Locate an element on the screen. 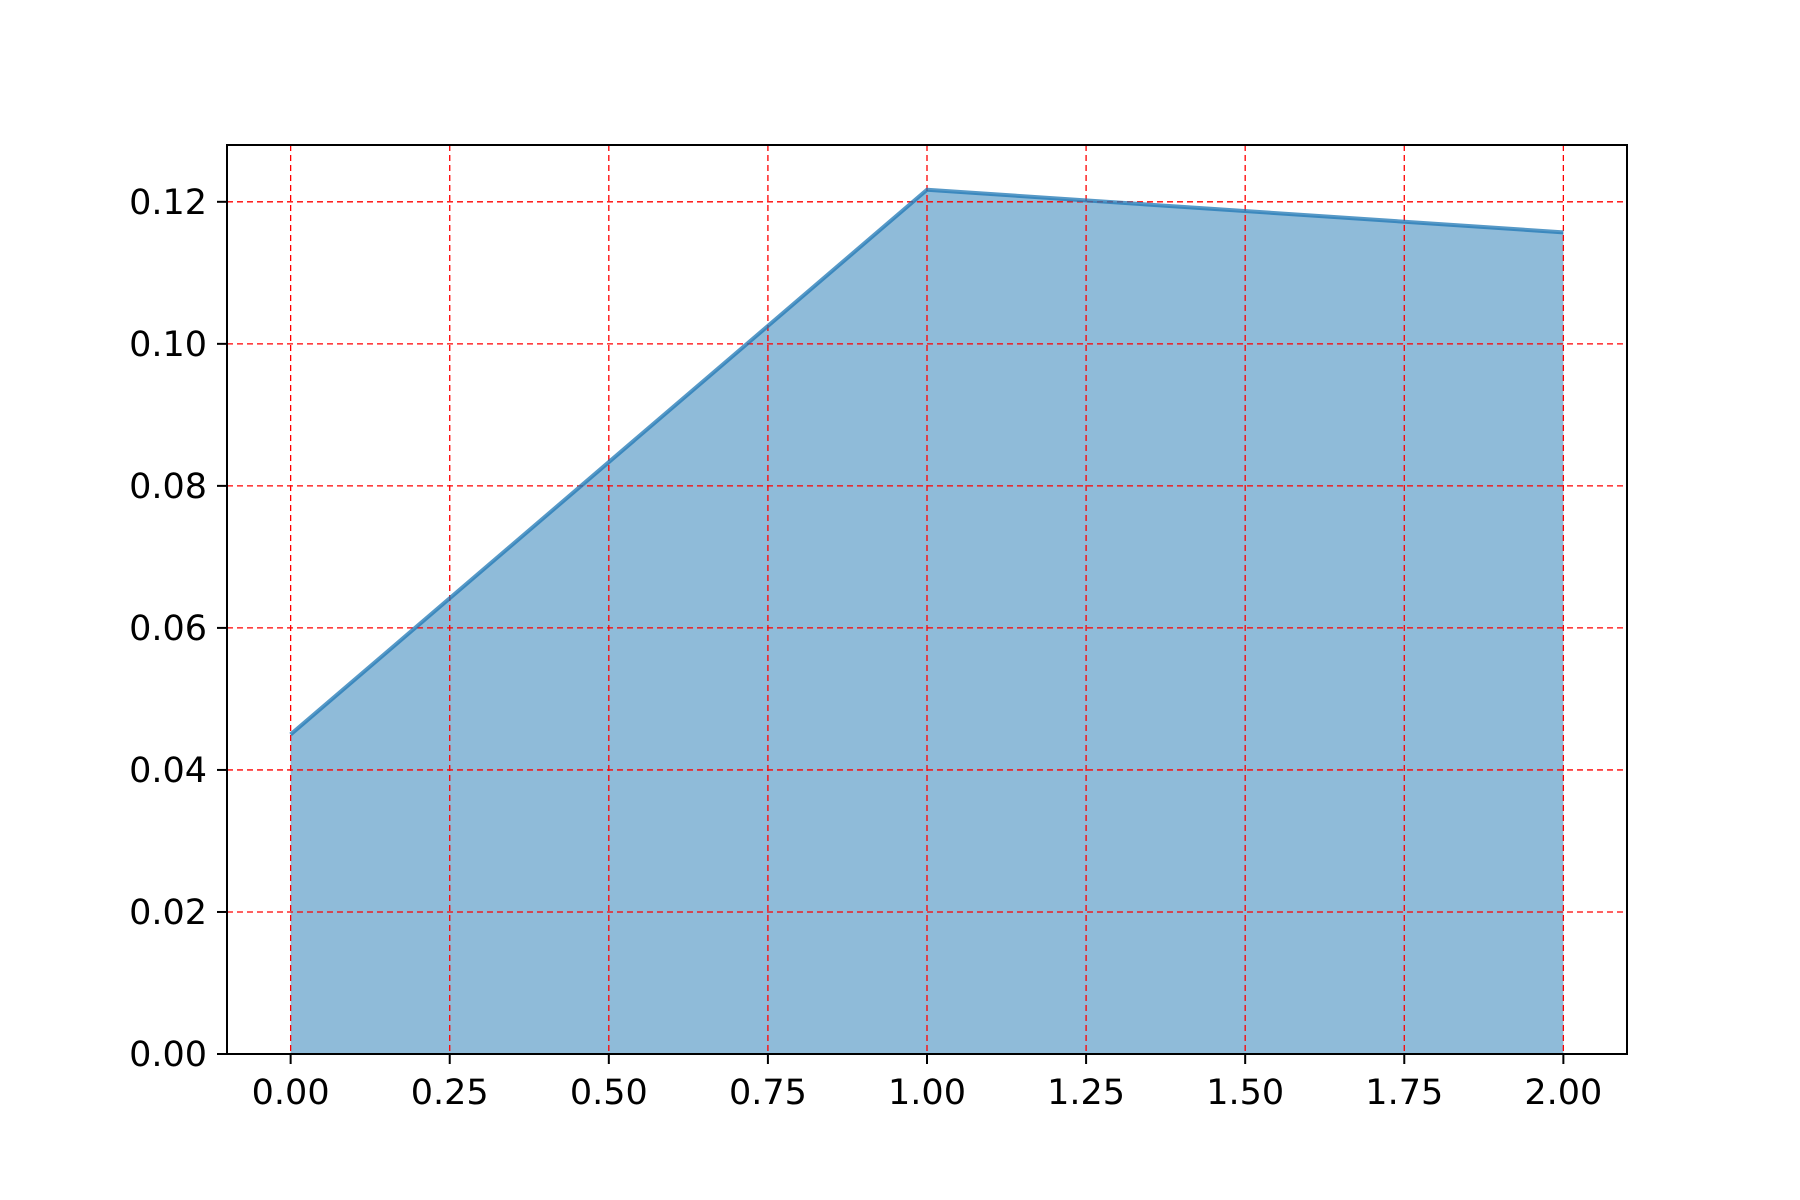  y-tick-label-0: 0.00 is located at coordinates (168, 1055).